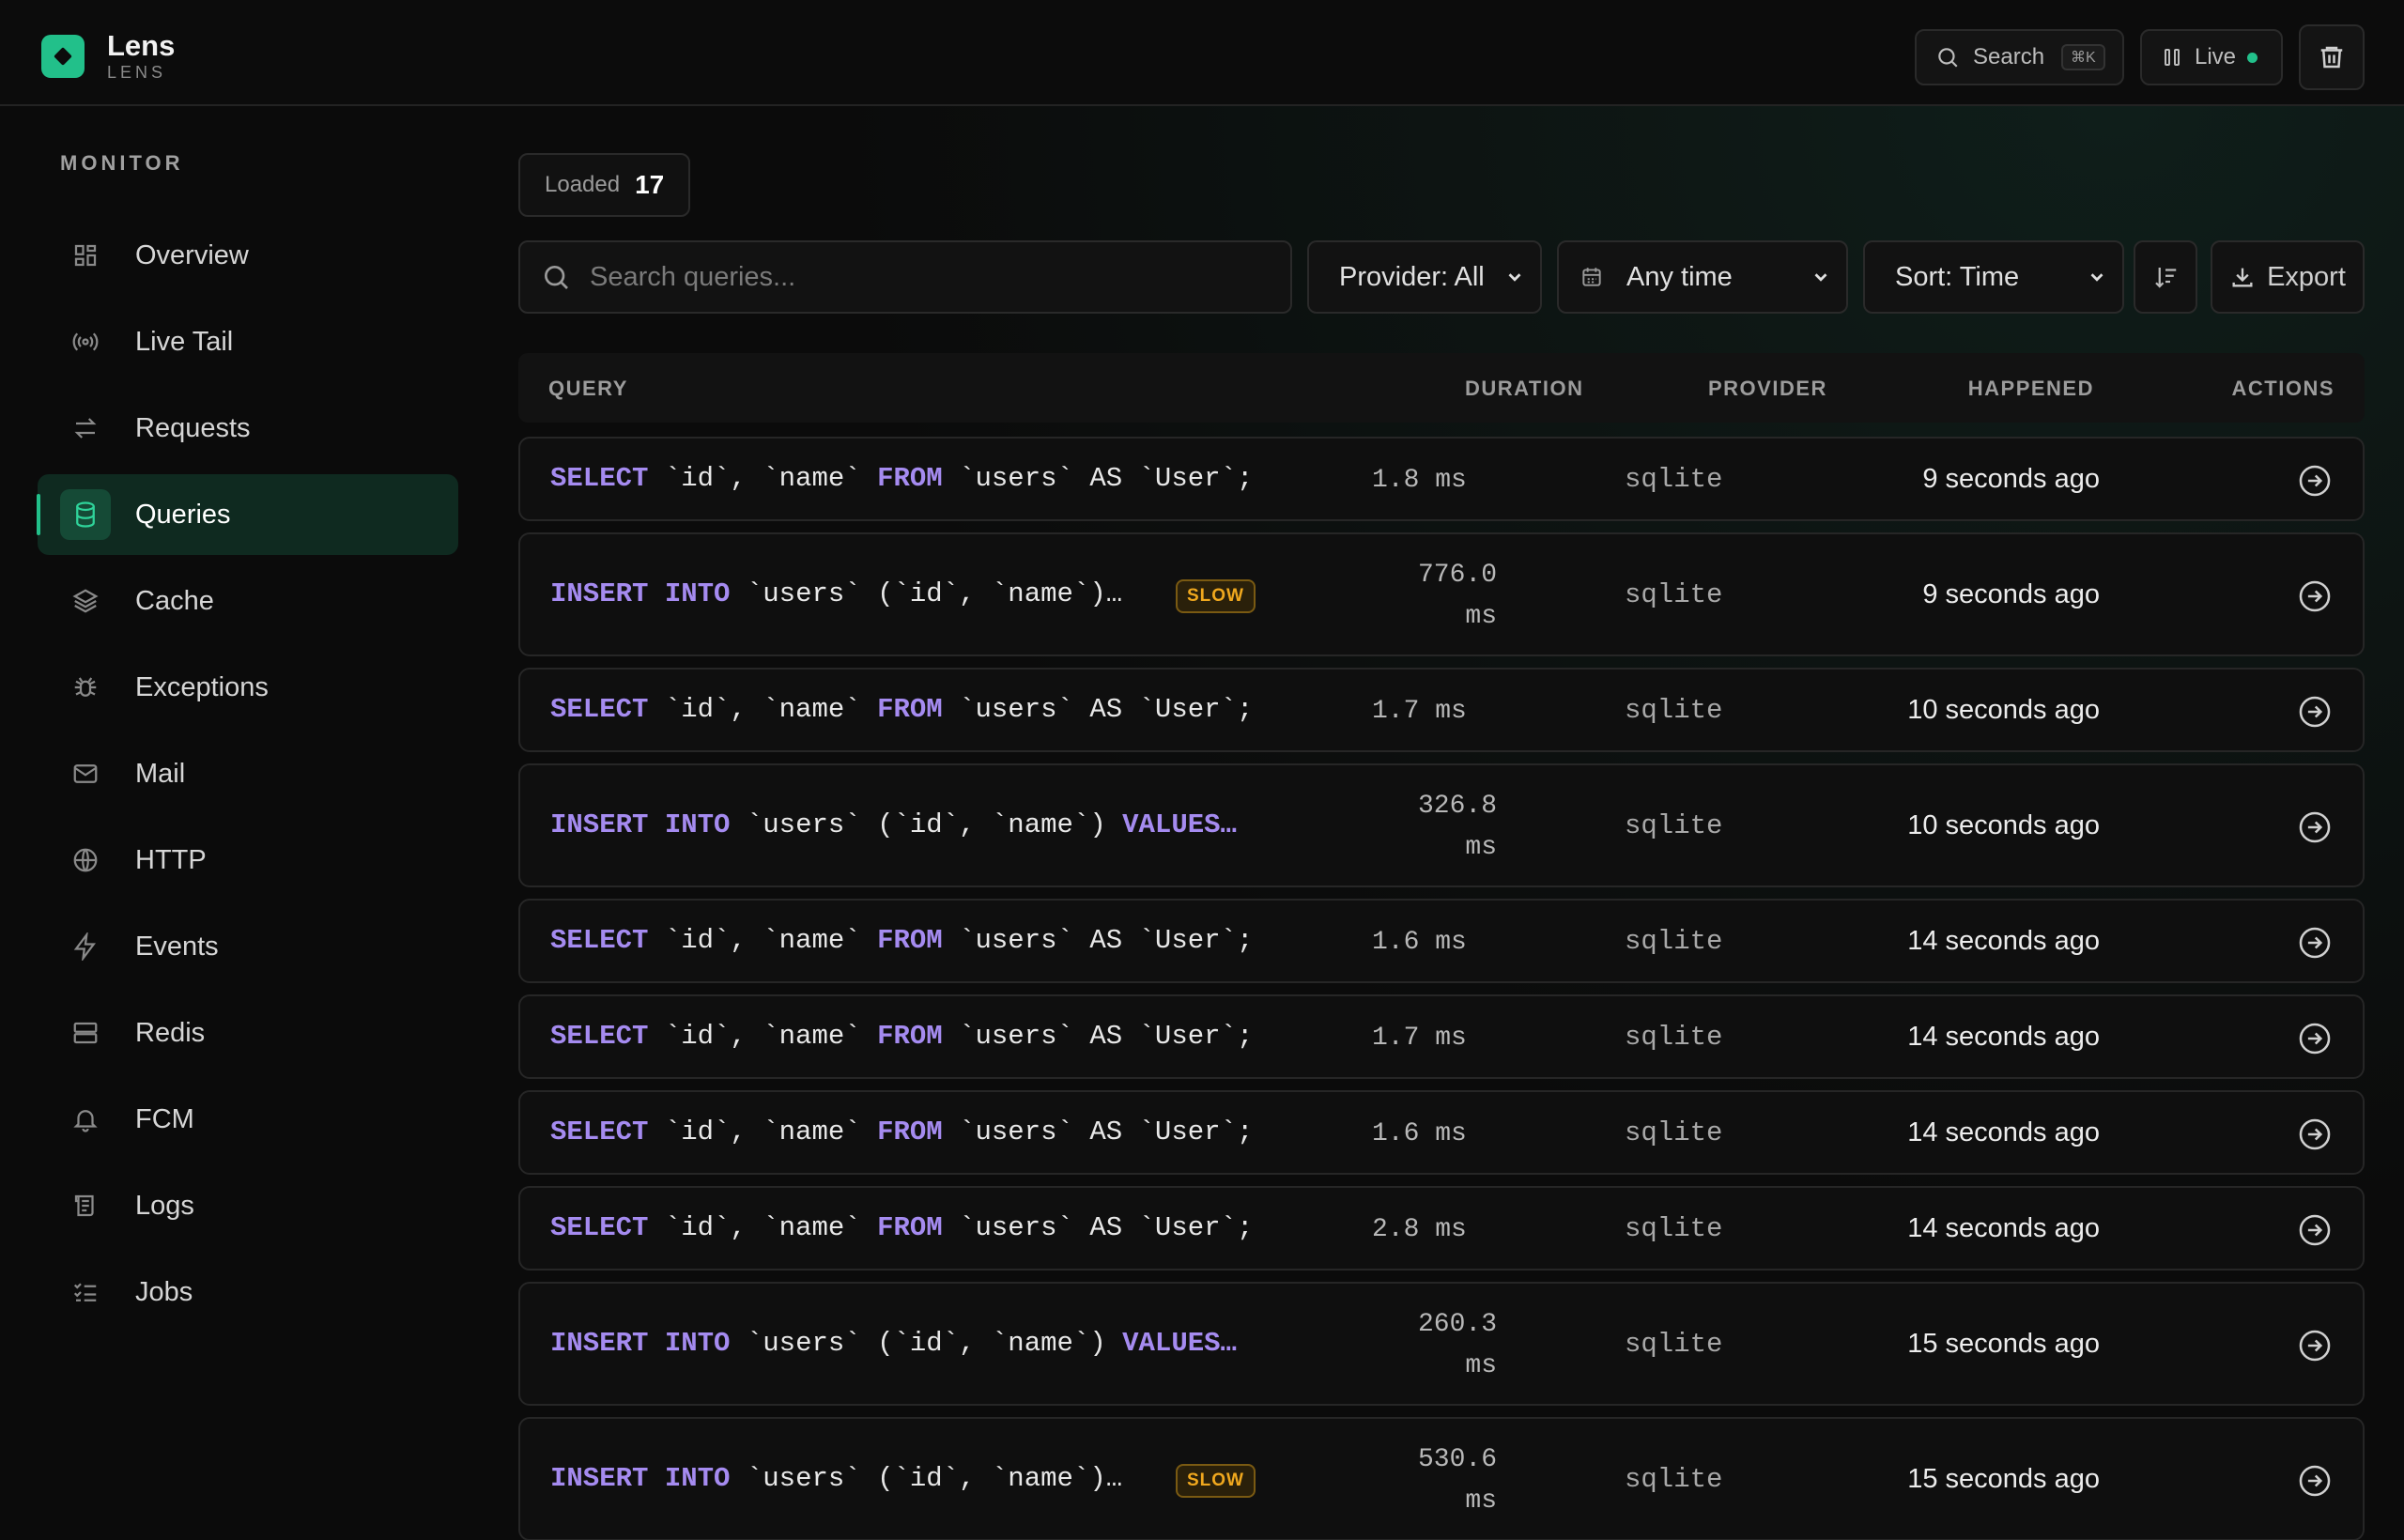 The image size is (2404, 1540). Describe the element at coordinates (1457, 596) in the screenshot. I see `duration-value: 776.0 ms` at that location.